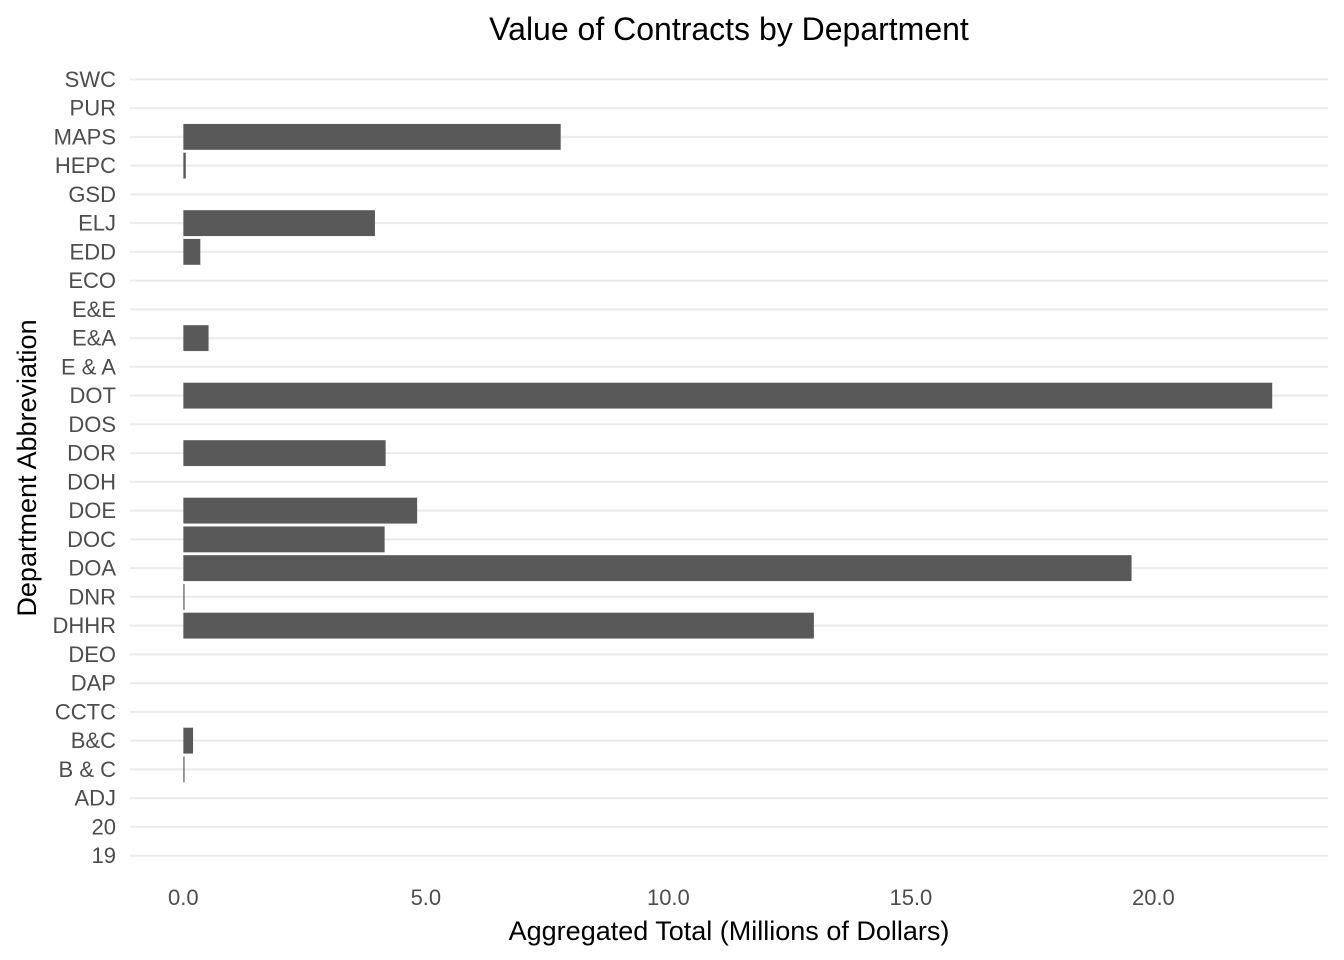 This screenshot has width=1344, height=960. What do you see at coordinates (92, 424) in the screenshot?
I see `y-tick-label-dos: DOS` at bounding box center [92, 424].